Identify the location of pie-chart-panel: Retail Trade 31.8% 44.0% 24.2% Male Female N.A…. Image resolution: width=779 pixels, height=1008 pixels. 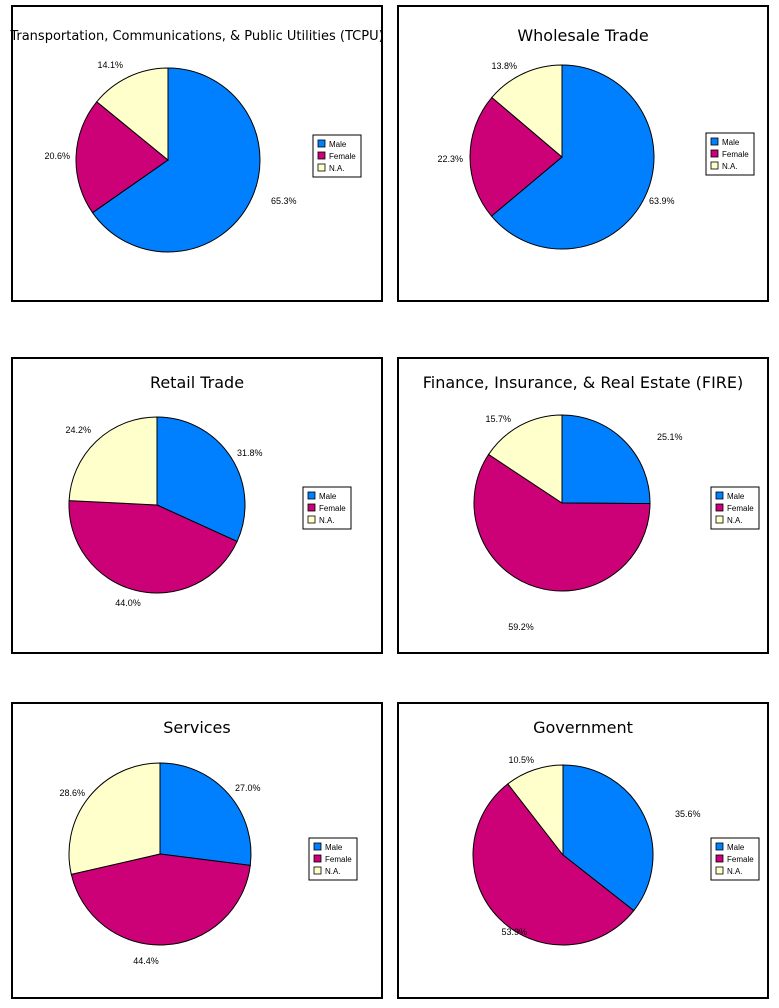
(197, 505).